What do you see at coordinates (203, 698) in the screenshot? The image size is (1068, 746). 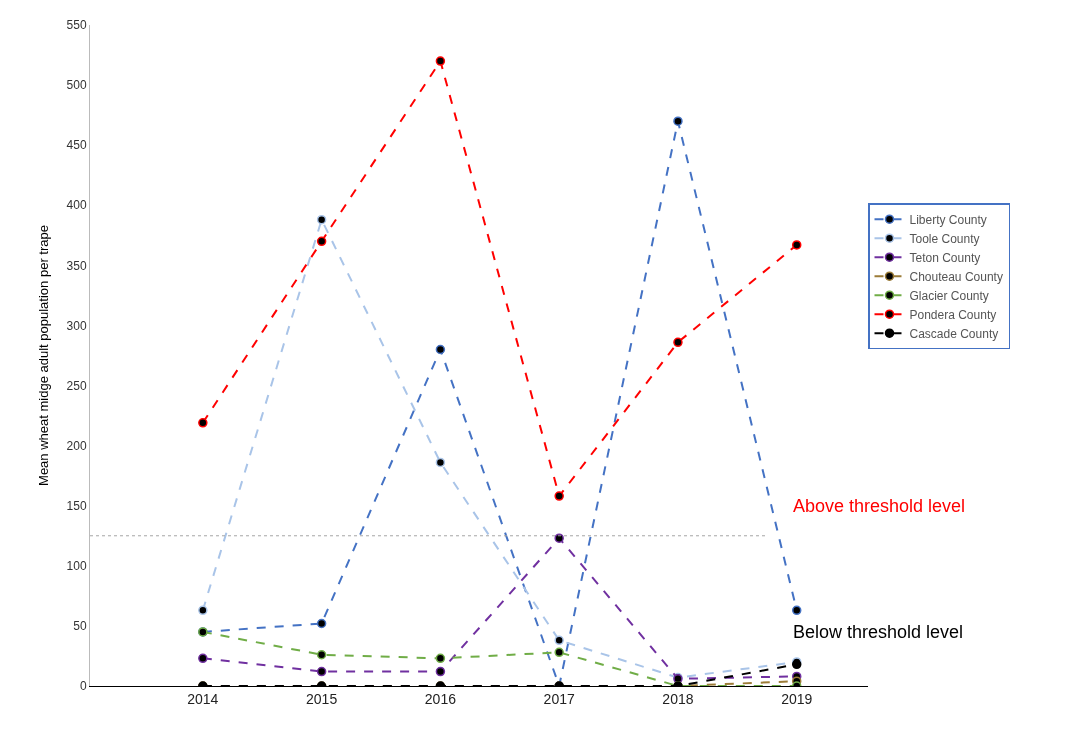 I see `x-tick-label: 2014` at bounding box center [203, 698].